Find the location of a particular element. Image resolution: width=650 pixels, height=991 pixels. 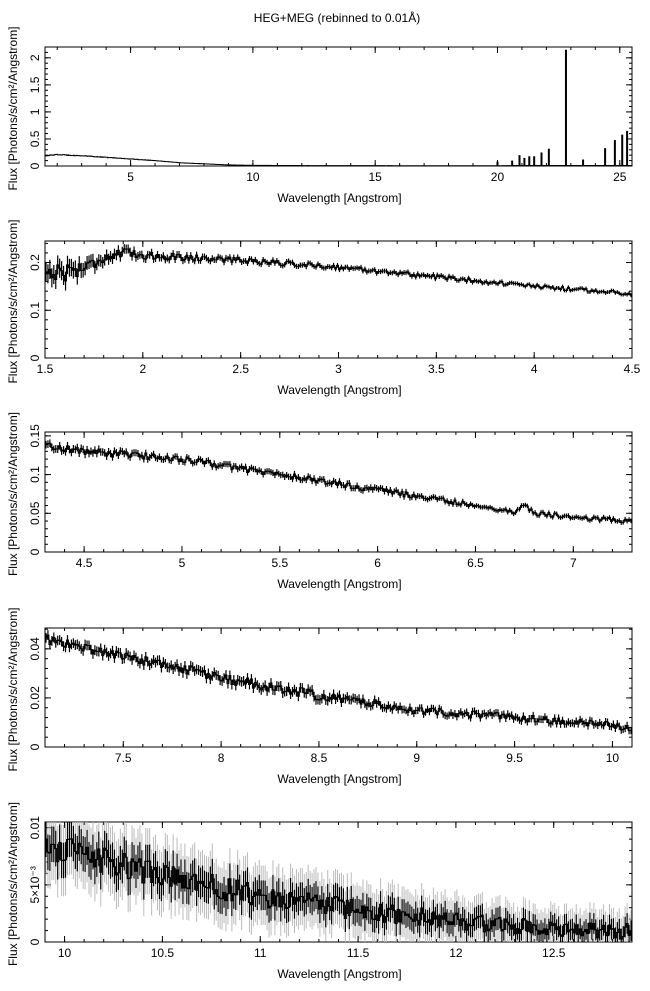

x-tick-label: 25 is located at coordinates (620, 177).